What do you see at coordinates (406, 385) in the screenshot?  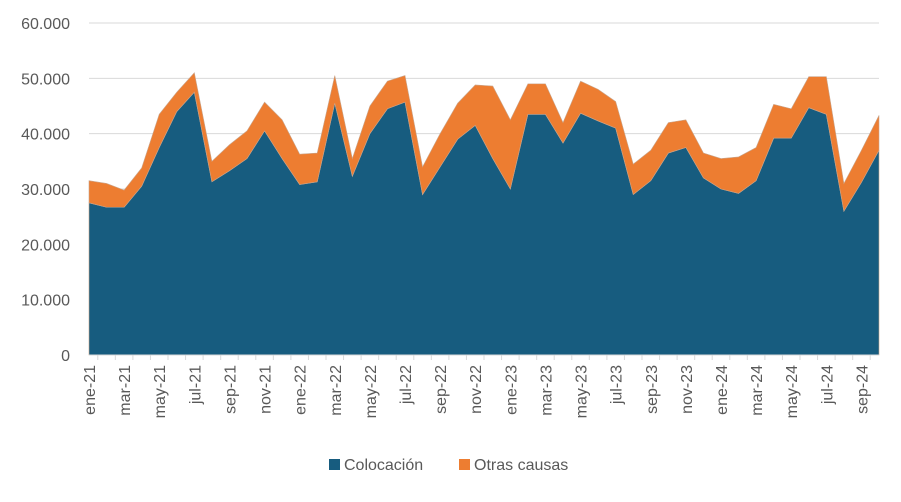 I see `x-tick-label: jul-22` at bounding box center [406, 385].